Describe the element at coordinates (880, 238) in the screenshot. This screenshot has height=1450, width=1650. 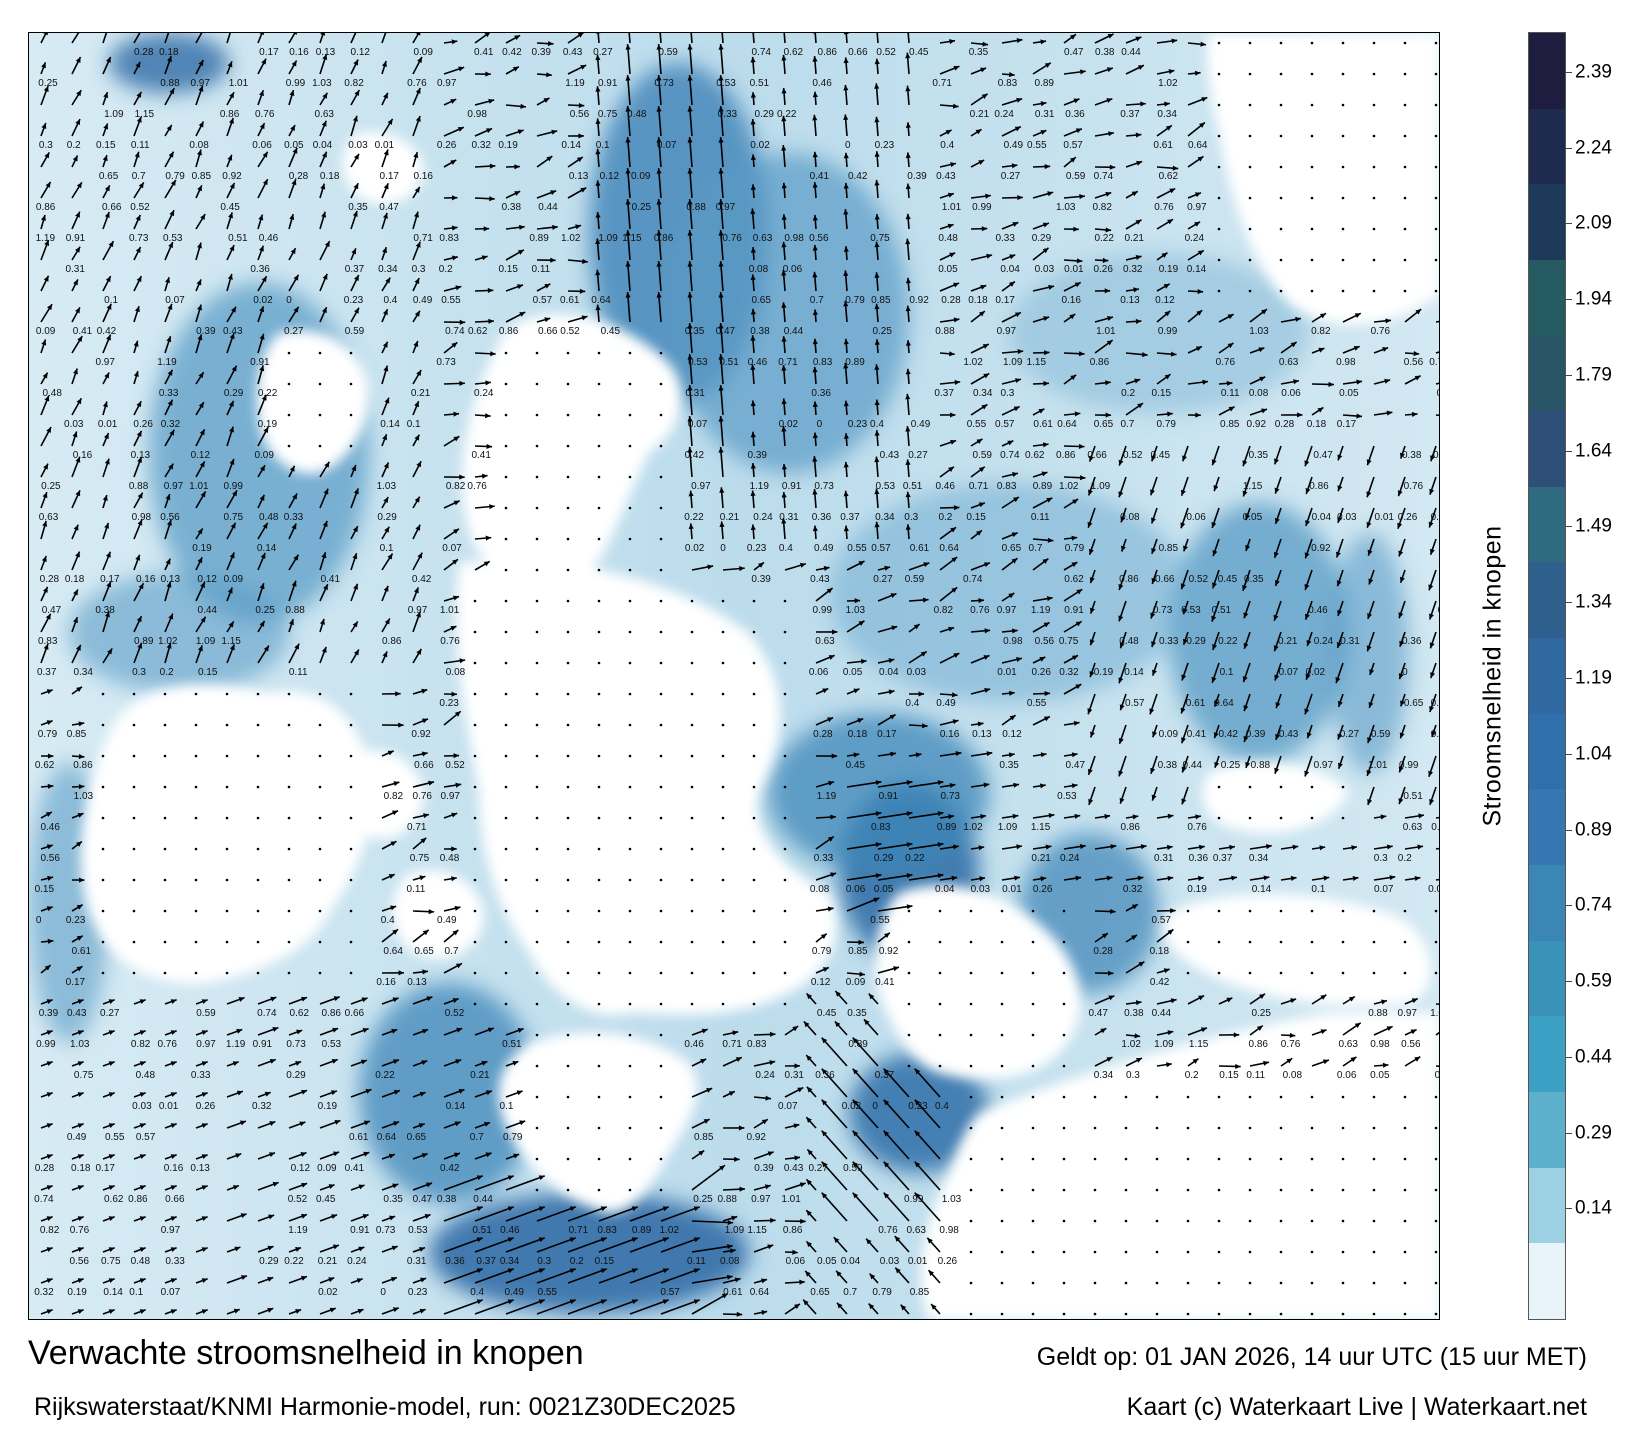
I see `speed-label: 0.75` at that location.